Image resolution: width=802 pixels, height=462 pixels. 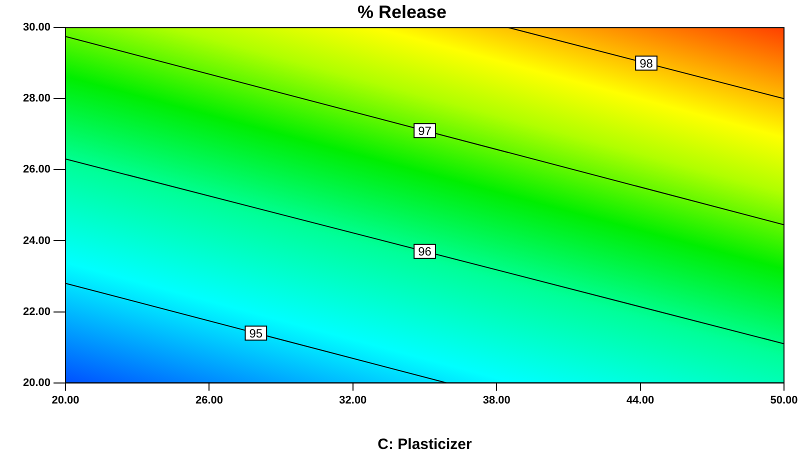 What do you see at coordinates (425, 251) in the screenshot?
I see `series-label: 96` at bounding box center [425, 251].